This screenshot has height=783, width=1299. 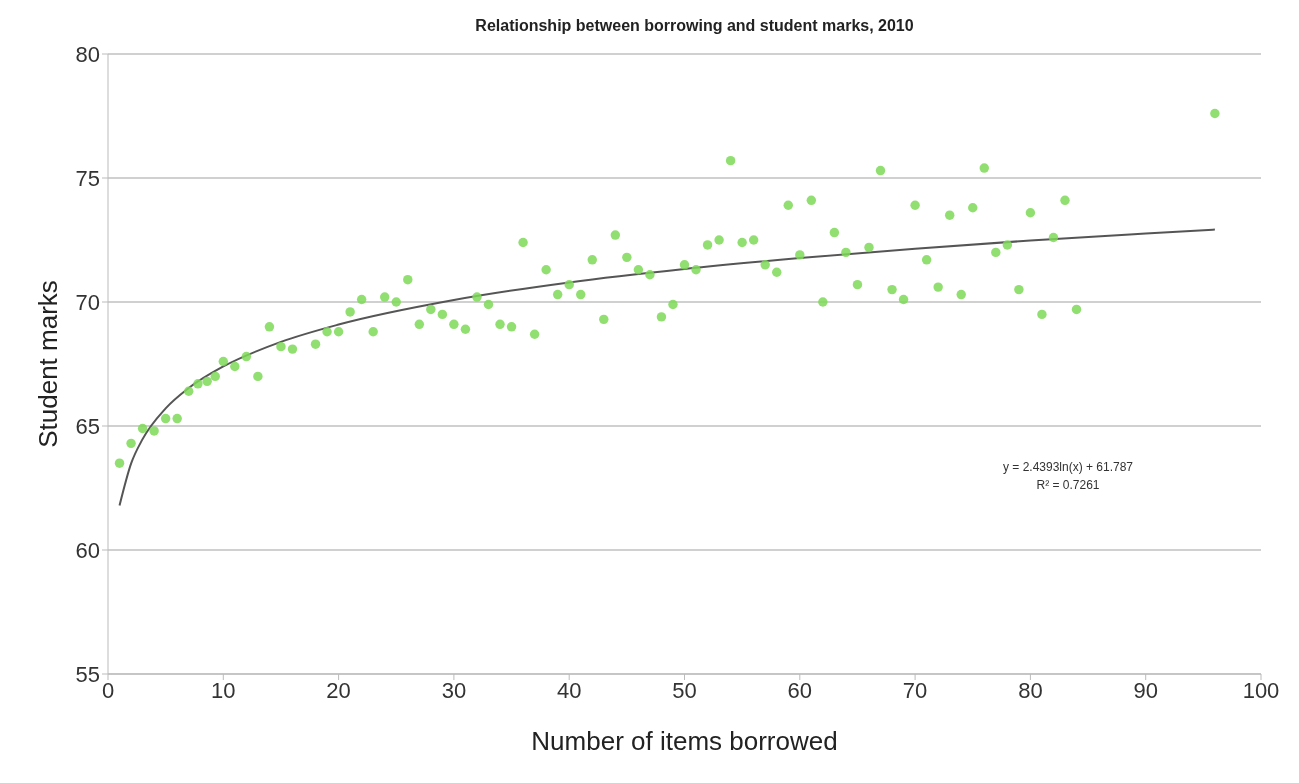 What do you see at coordinates (87, 178) in the screenshot?
I see `y-tick-label: 75` at bounding box center [87, 178].